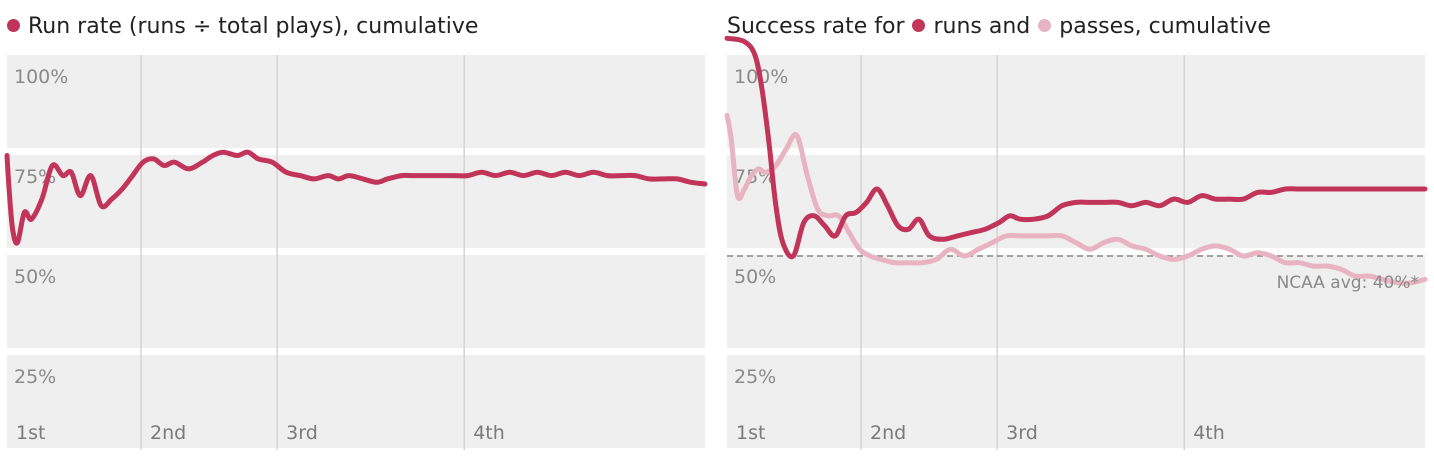 The image size is (1434, 458). Describe the element at coordinates (1165, 26) in the screenshot. I see `passes-legend-label: passes, cumulative` at that location.